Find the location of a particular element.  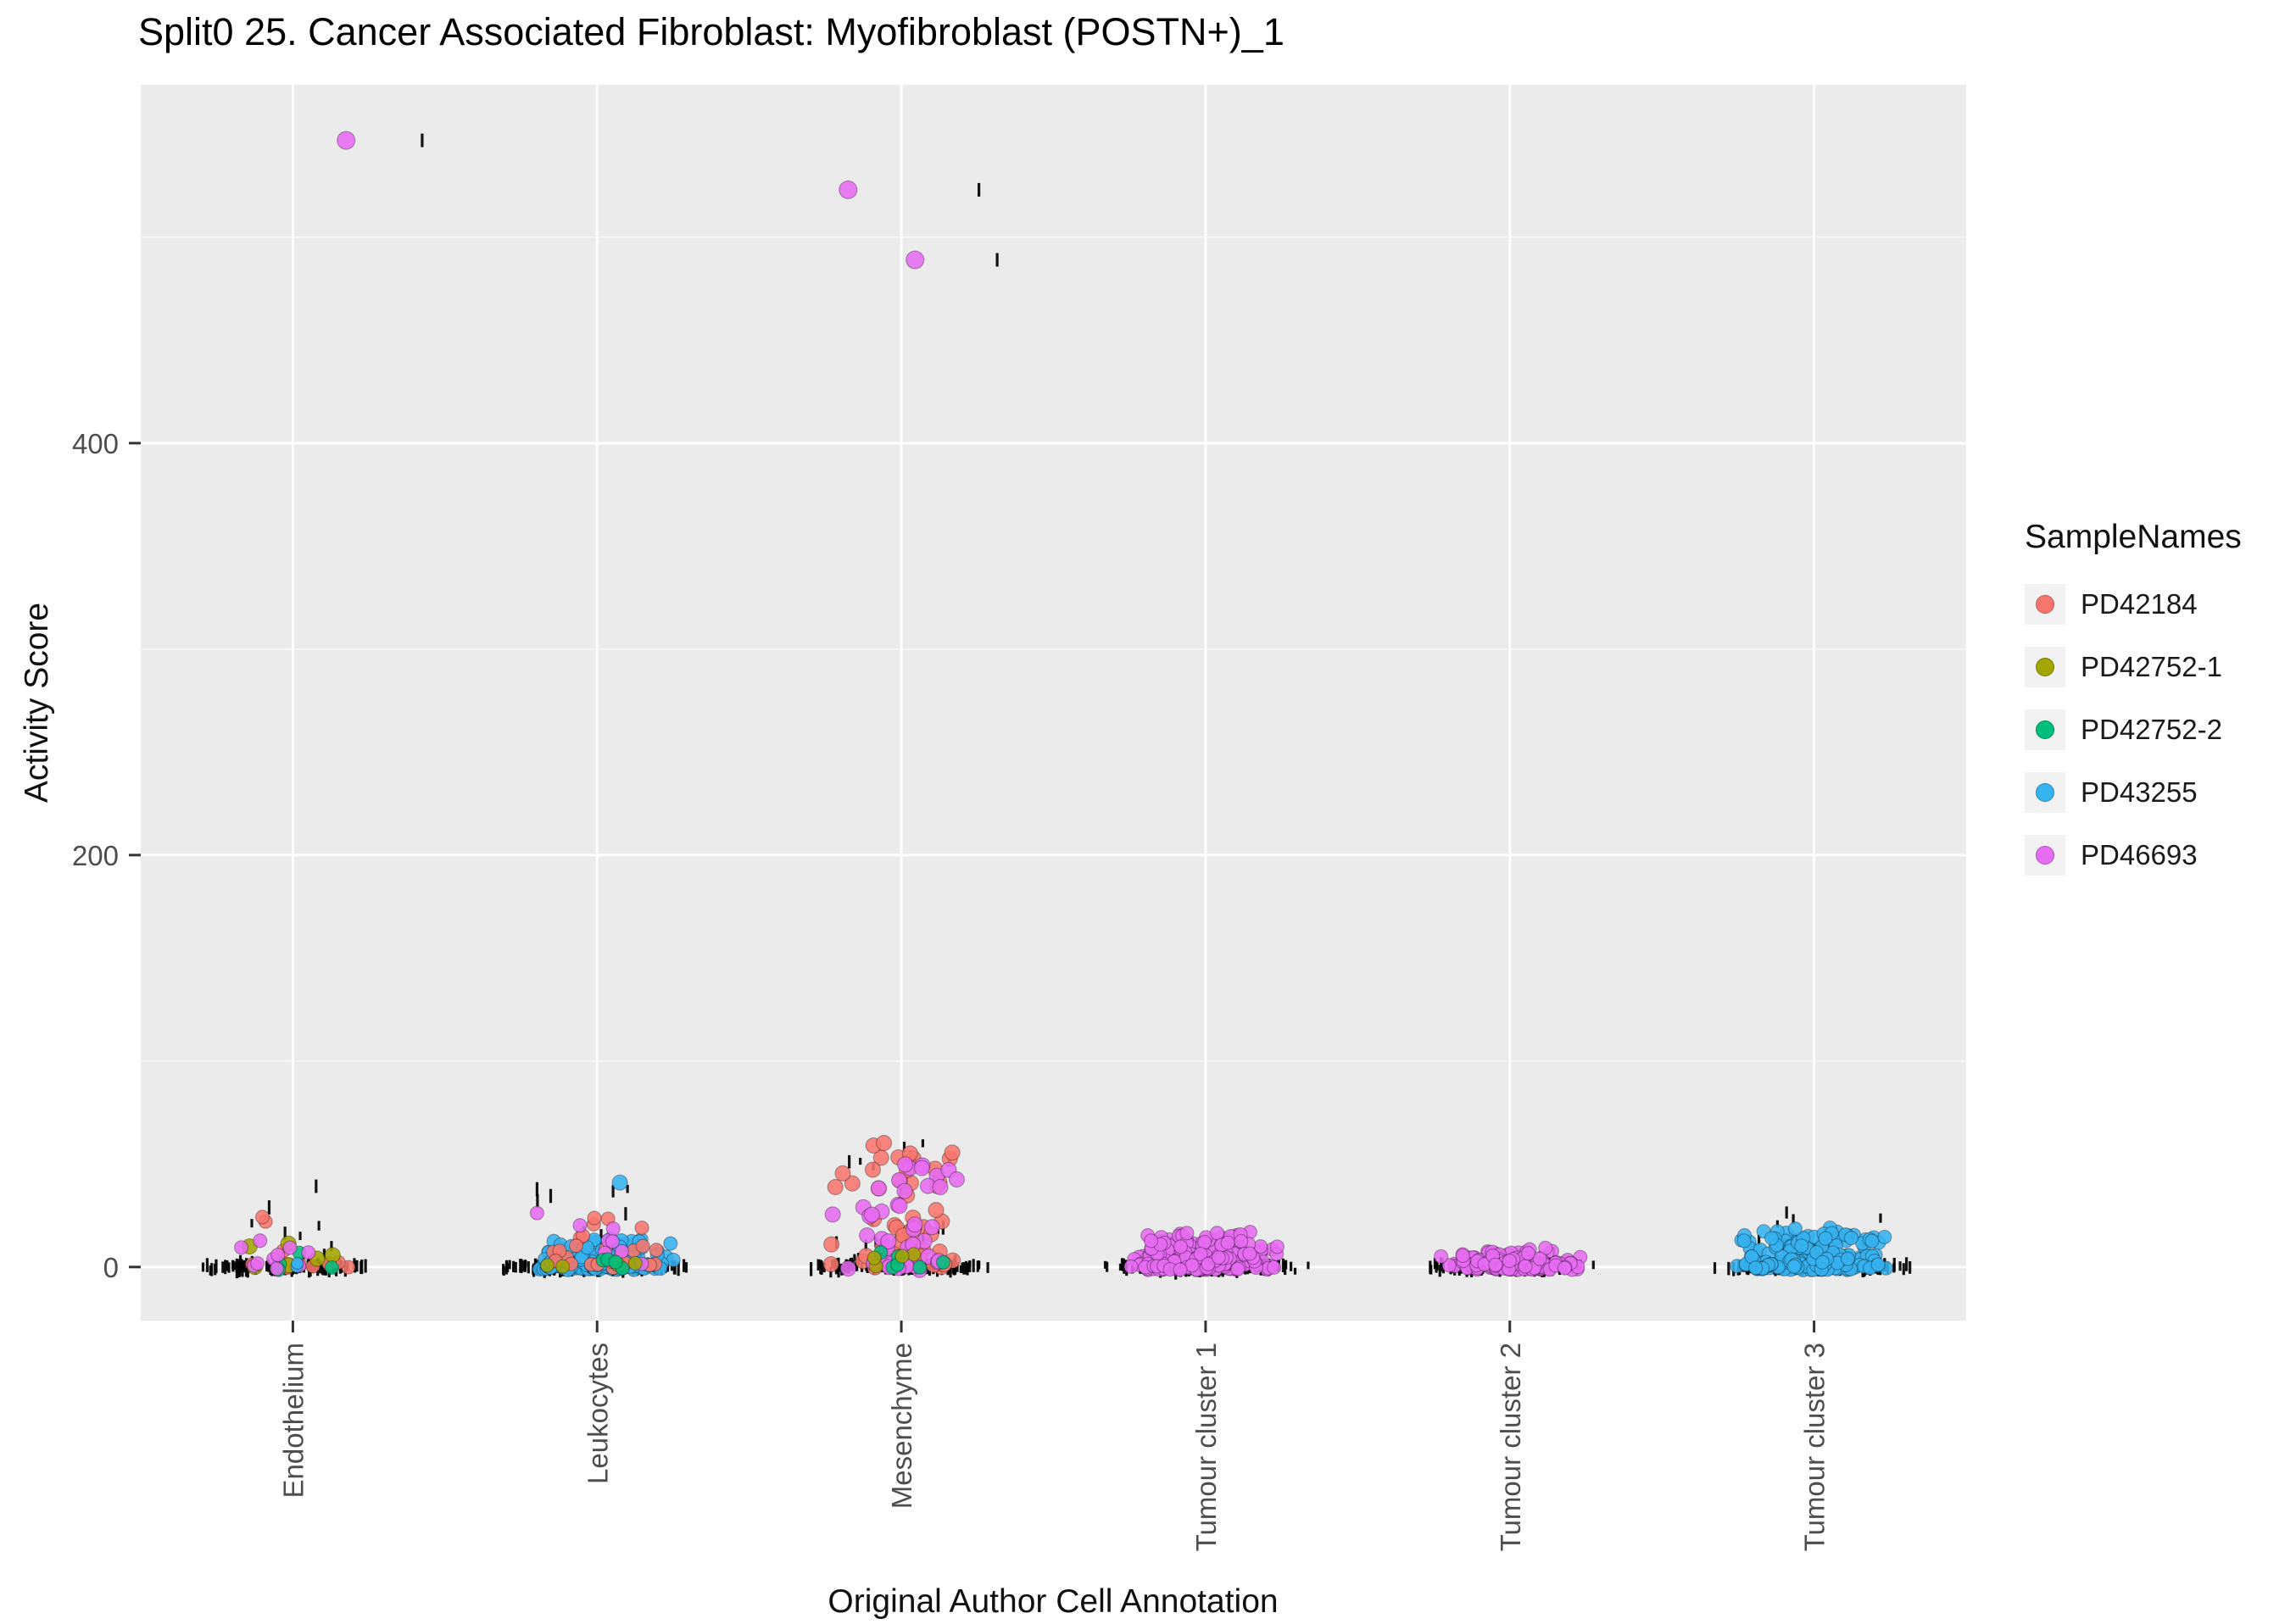

legend-item-label: PD46693 is located at coordinates (2139, 854).